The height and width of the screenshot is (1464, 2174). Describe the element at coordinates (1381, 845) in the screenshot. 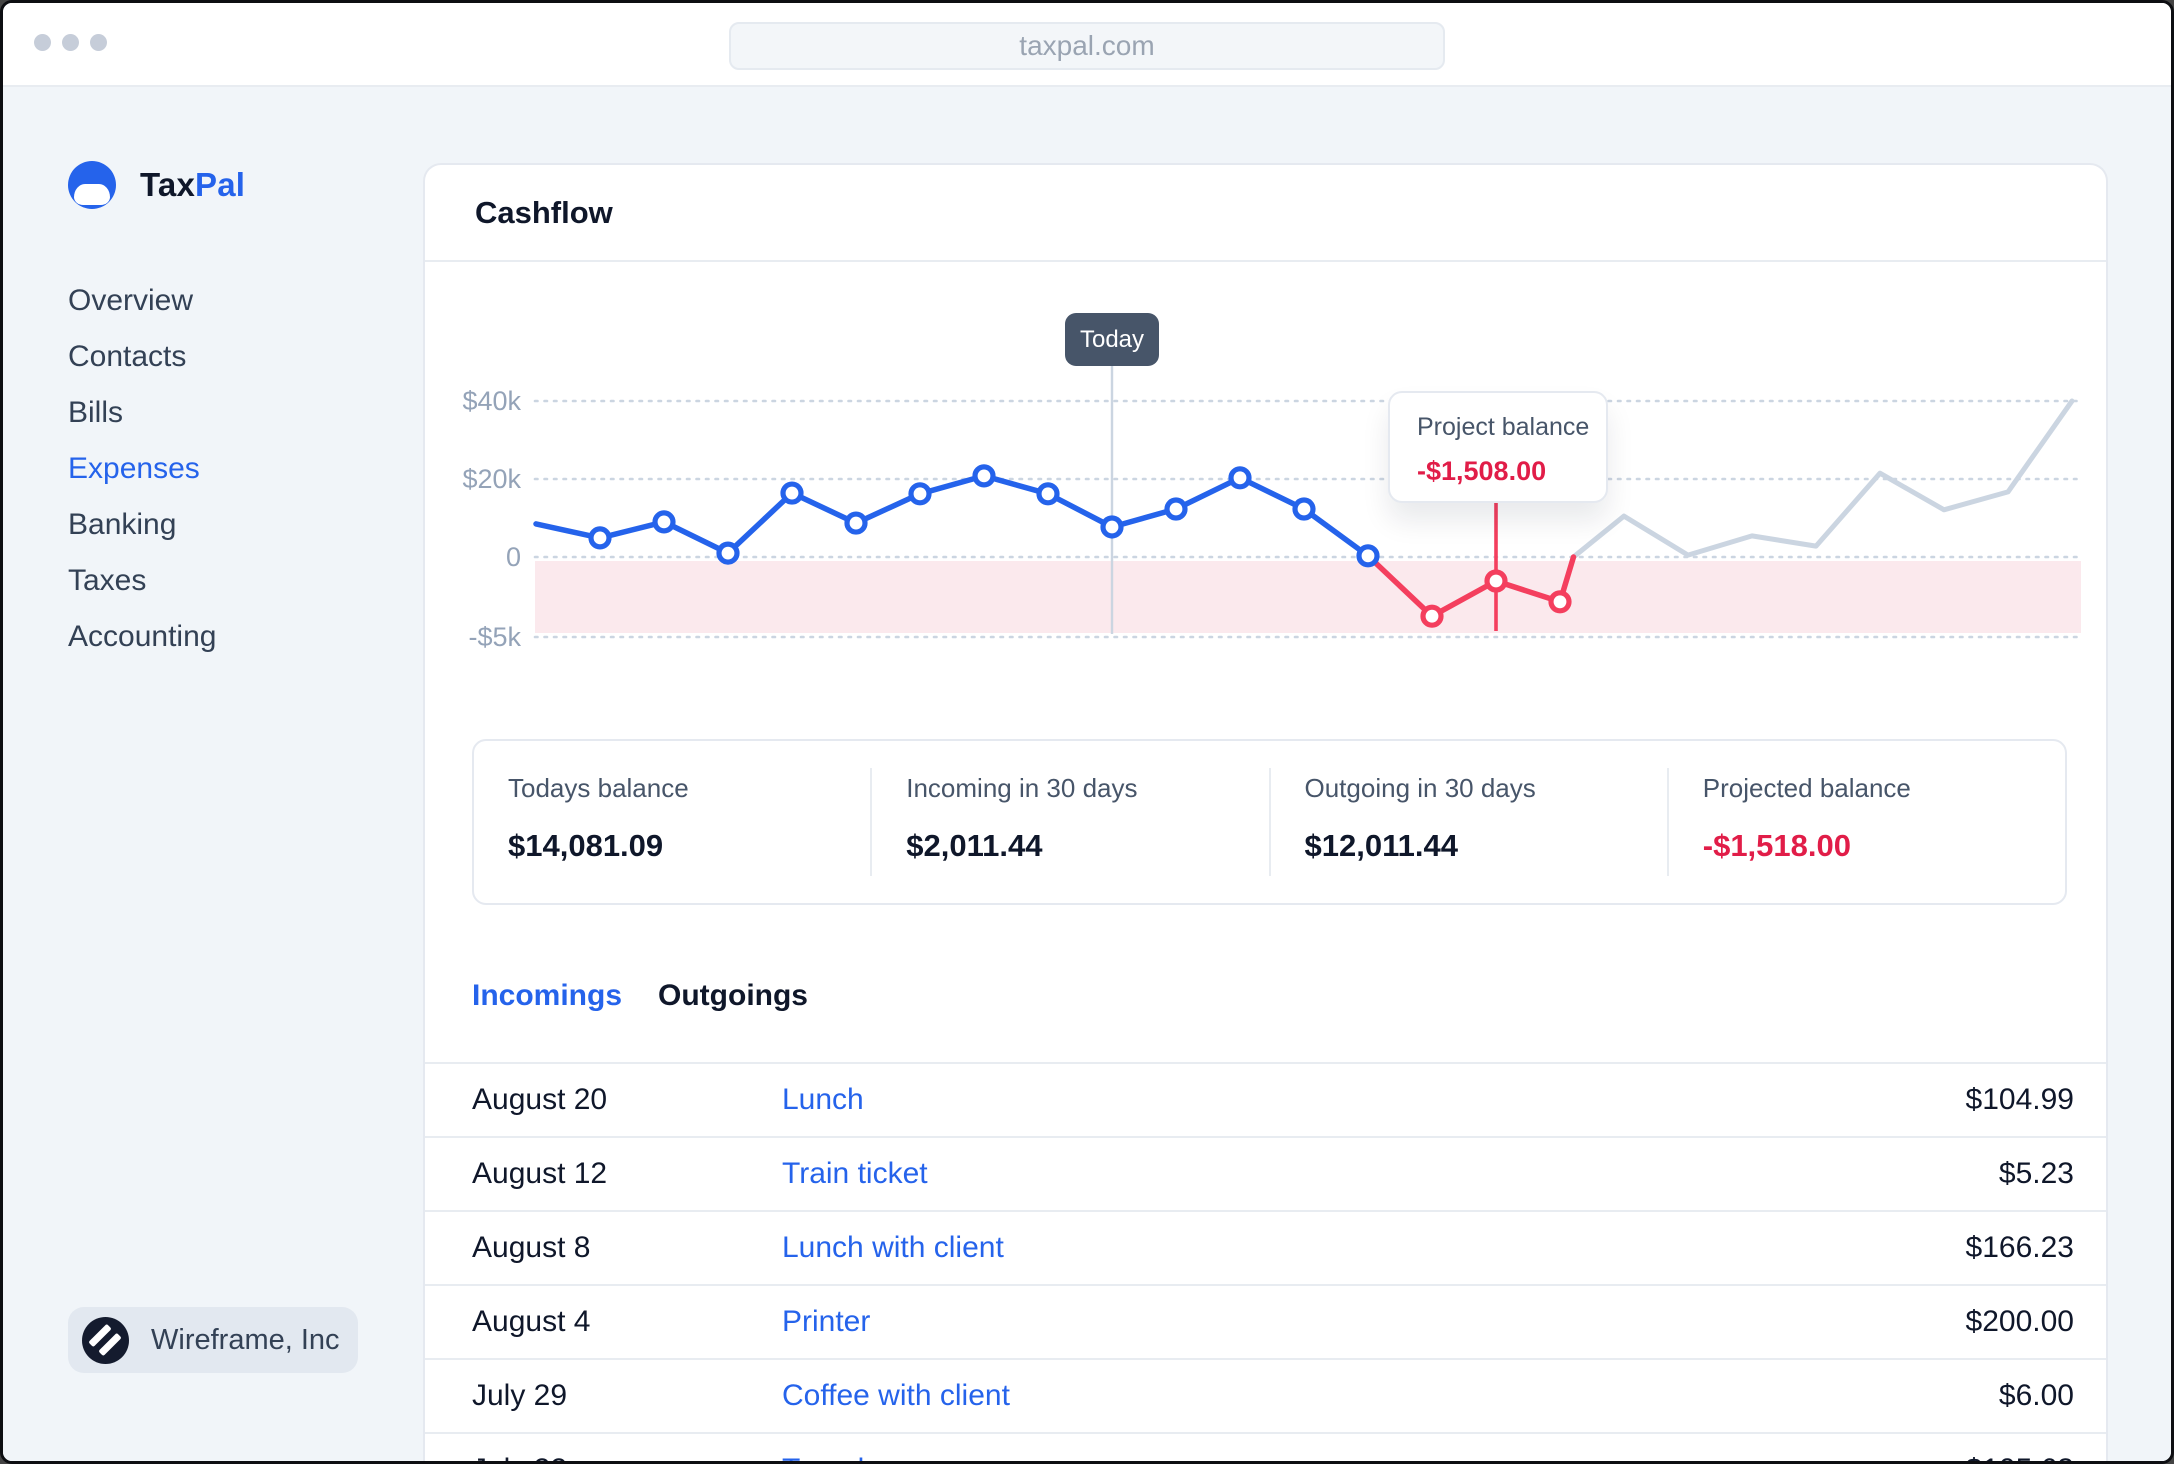

I see `stat-value: $12,011.44` at that location.